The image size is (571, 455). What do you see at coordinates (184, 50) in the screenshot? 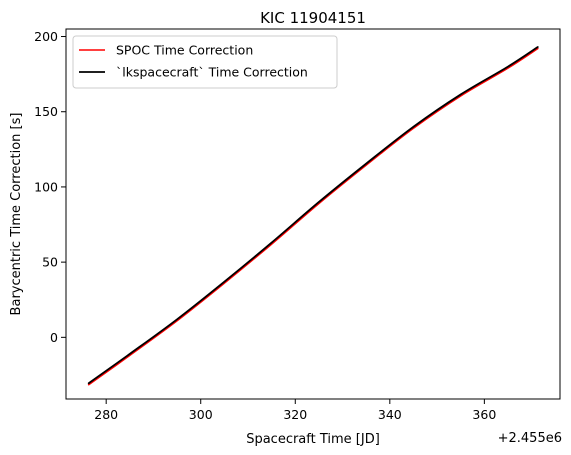
I see `legend-label-spoc: SPOC Time Correction` at bounding box center [184, 50].